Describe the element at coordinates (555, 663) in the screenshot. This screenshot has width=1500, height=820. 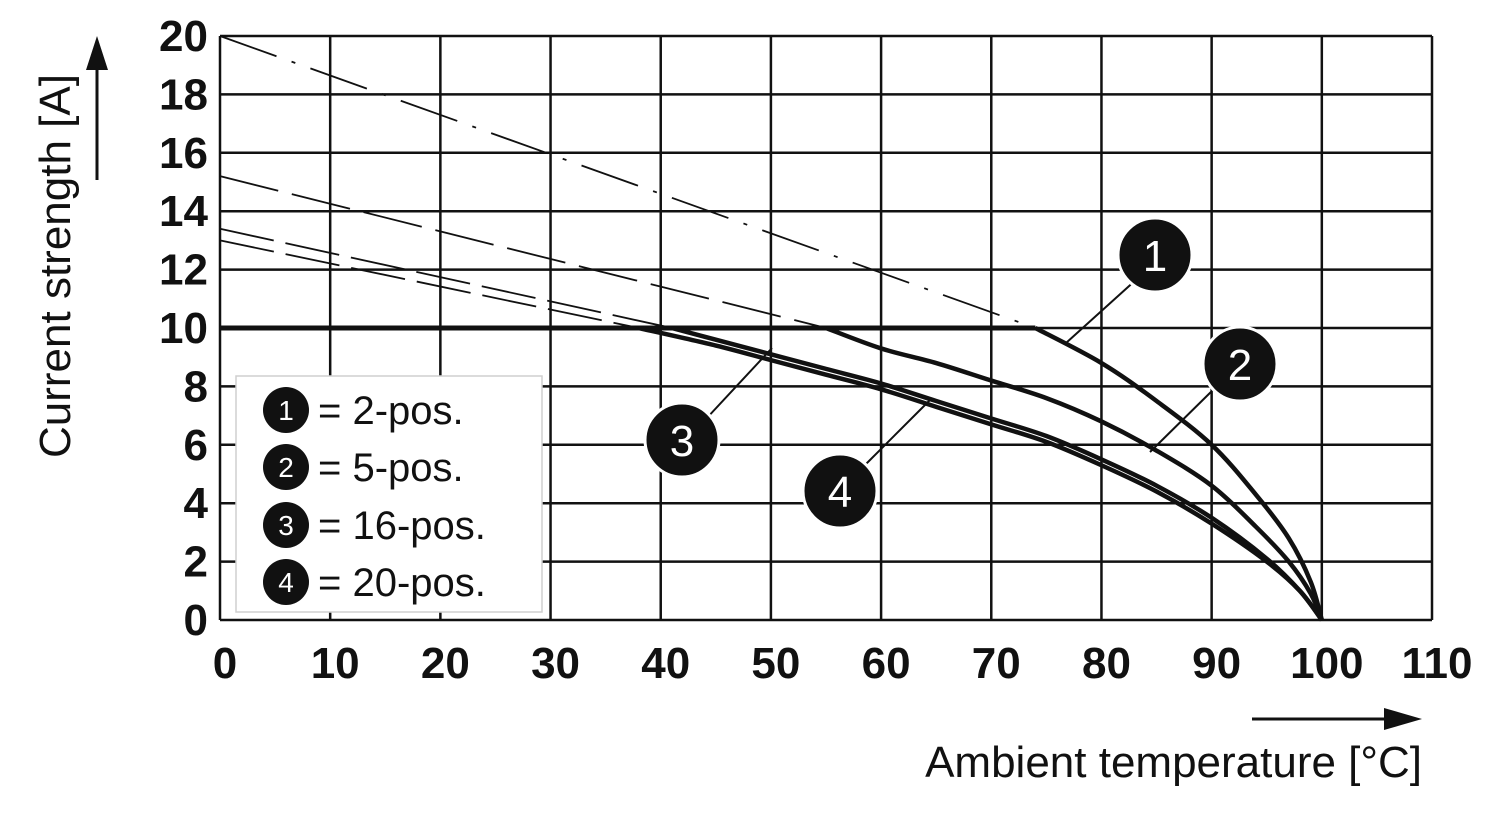
I see `x-tick-label-30: 30` at that location.